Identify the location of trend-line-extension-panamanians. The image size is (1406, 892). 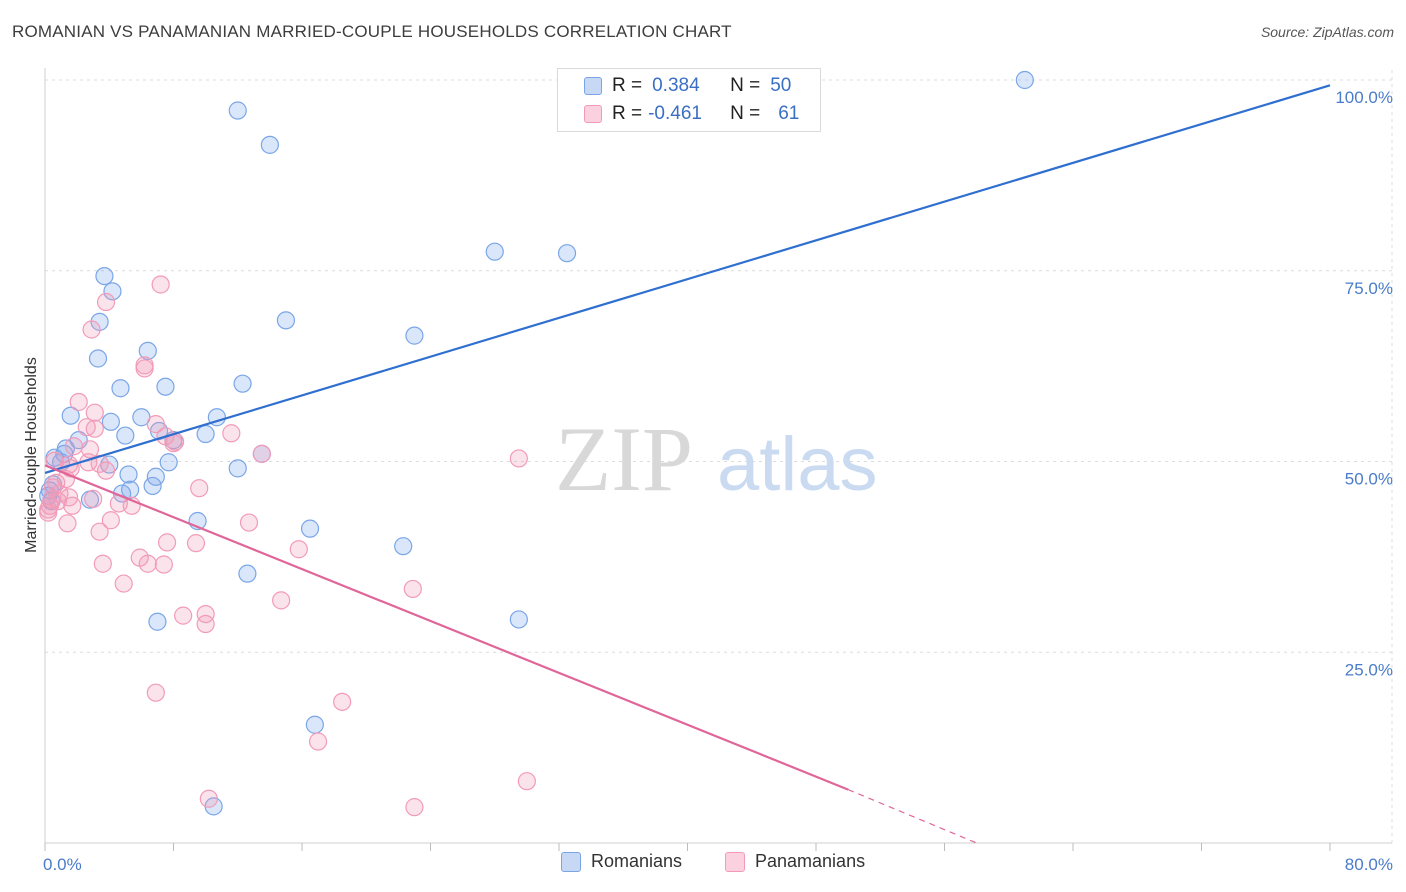
(912, 816).